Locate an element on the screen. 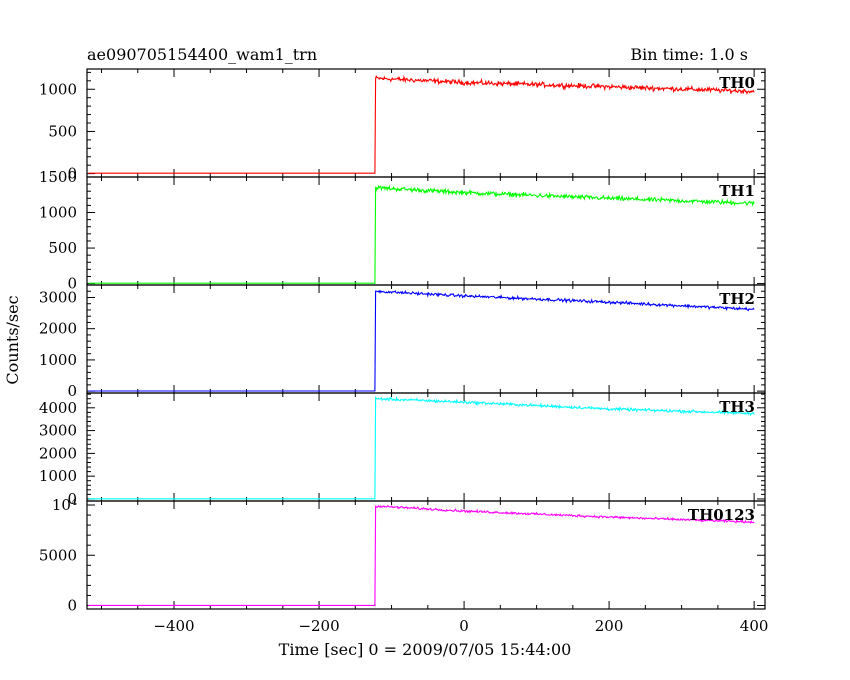 The image size is (850, 680). x-tick-label: 0 is located at coordinates (464, 626).